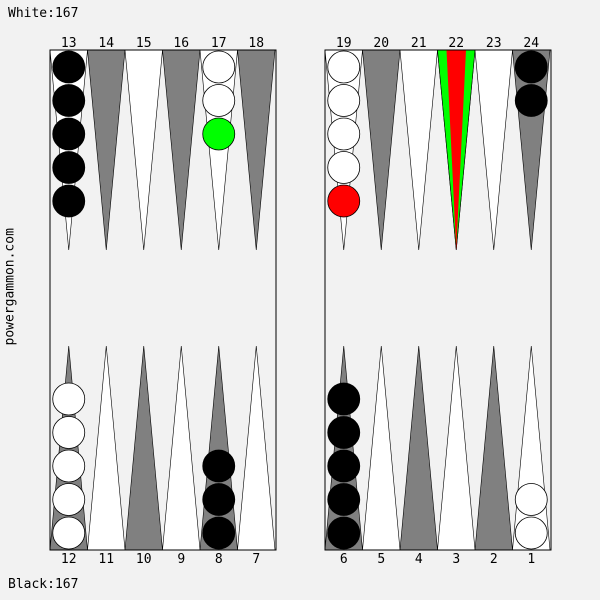 The height and width of the screenshot is (600, 600). I want to click on point-number-6: 6, so click(344, 559).